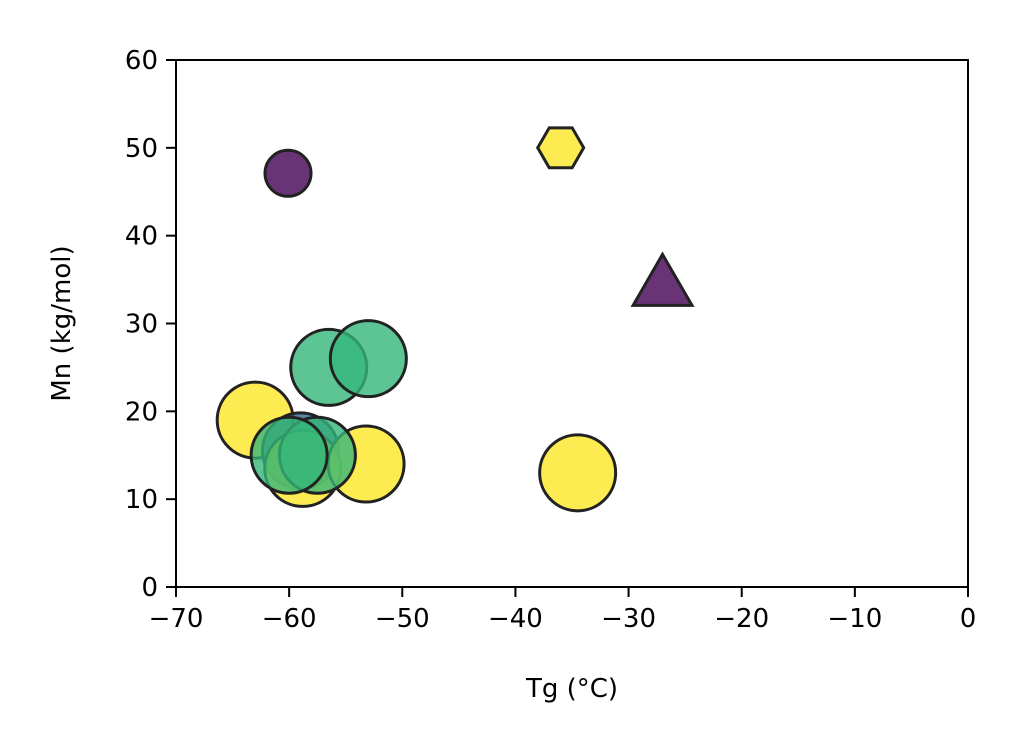 The height and width of the screenshot is (750, 1026). Describe the element at coordinates (141, 325) in the screenshot. I see `y-tick-label: 30` at that location.